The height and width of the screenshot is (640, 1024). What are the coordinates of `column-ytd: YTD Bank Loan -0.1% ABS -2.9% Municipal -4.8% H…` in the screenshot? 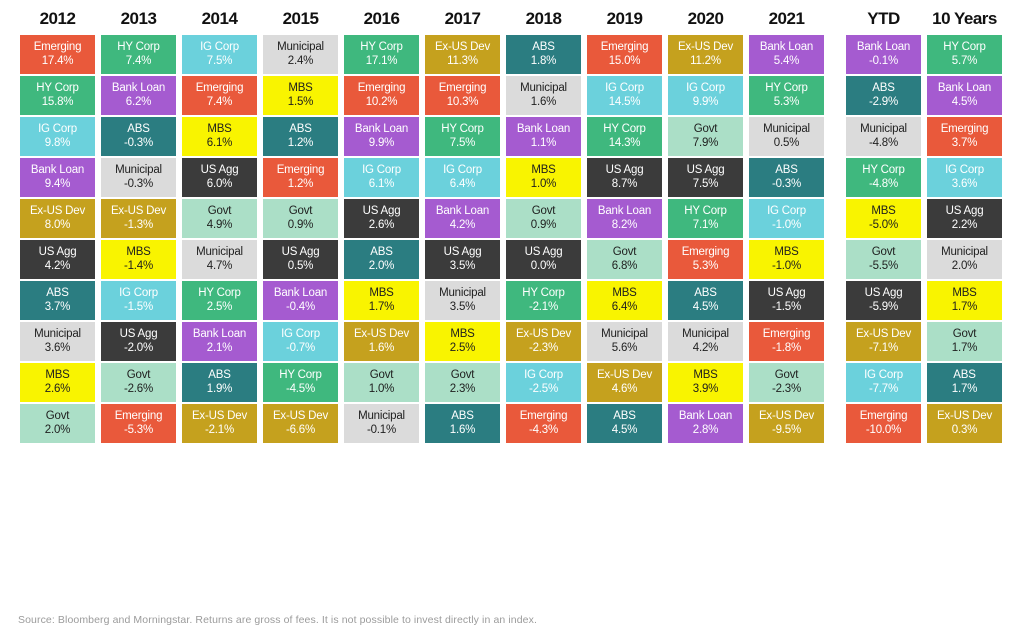 It's located at (883, 224).